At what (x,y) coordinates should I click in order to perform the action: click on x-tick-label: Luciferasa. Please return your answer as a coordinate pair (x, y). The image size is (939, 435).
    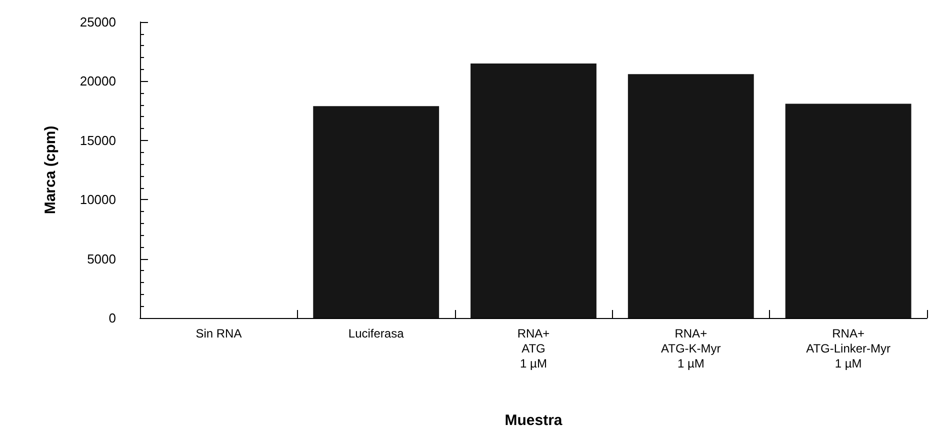
    Looking at the image, I should click on (376, 333).